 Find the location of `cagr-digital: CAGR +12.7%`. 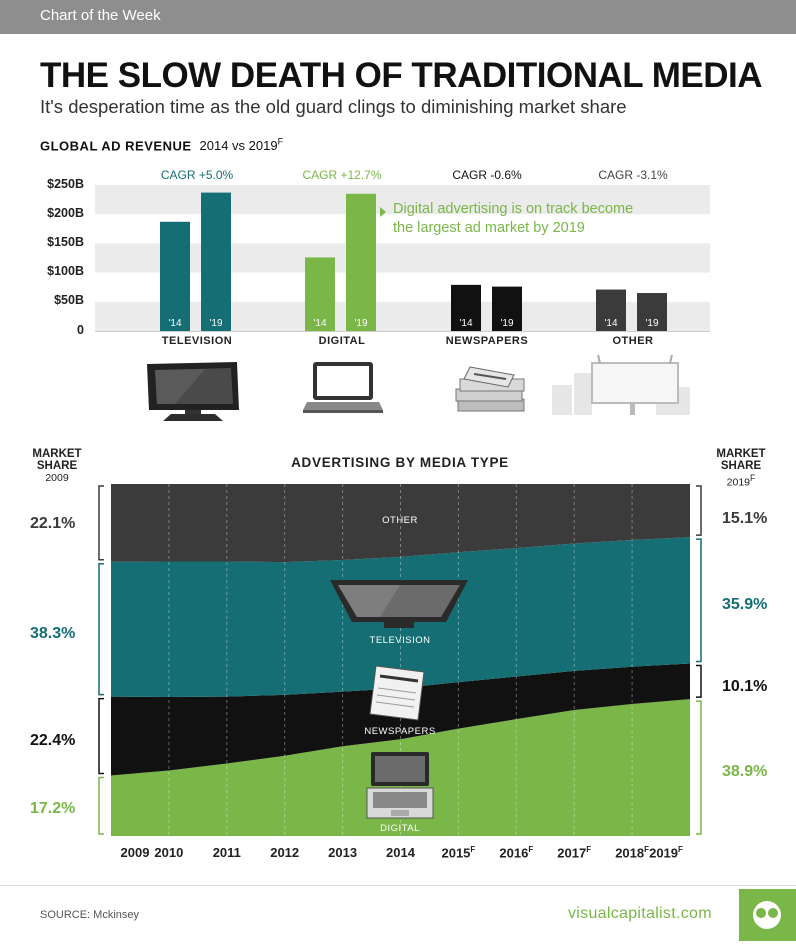

cagr-digital: CAGR +12.7% is located at coordinates (342, 175).